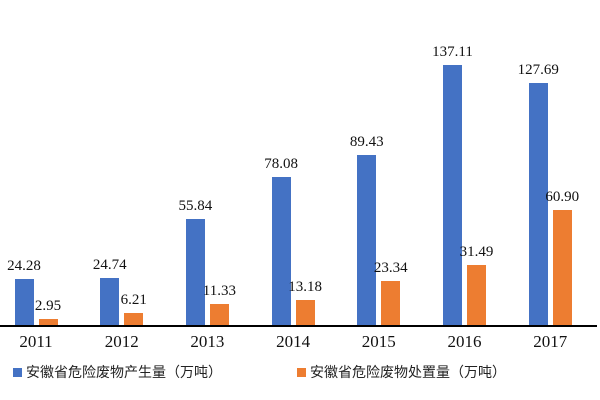 This screenshot has width=600, height=400. I want to click on x-axis-label-2016: 2016, so click(464, 341).